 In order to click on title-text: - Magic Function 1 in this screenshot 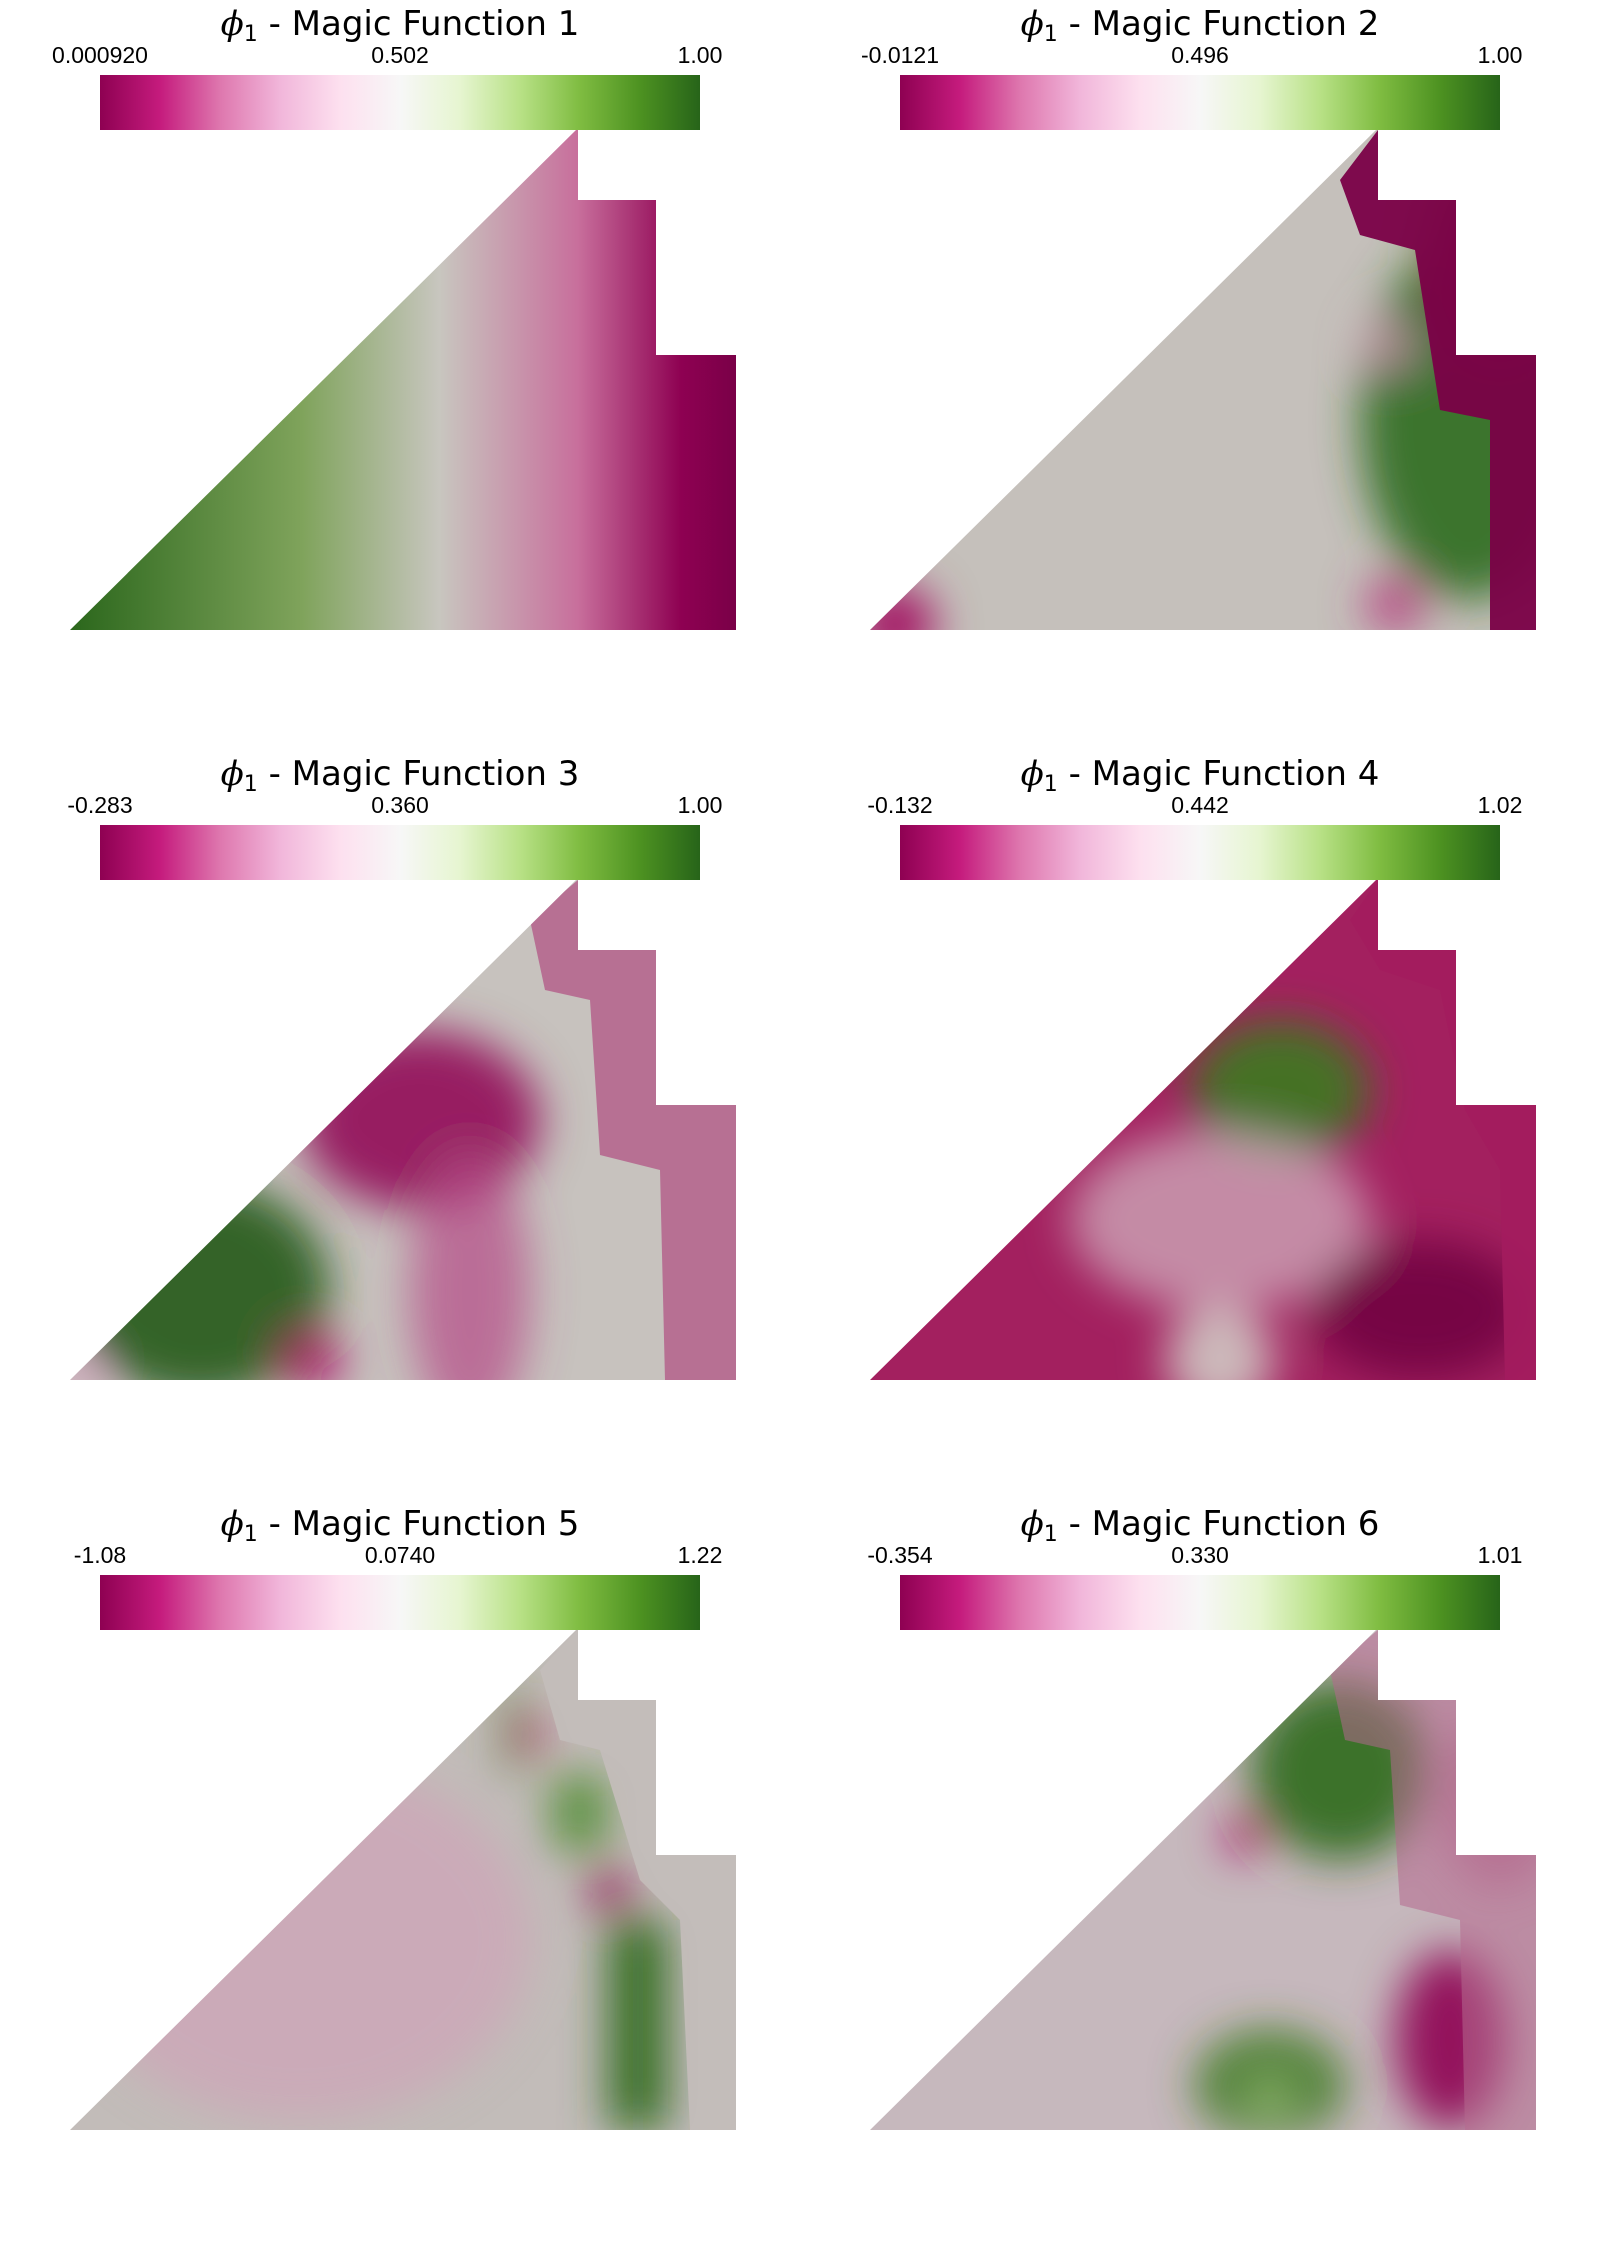, I will do `click(418, 24)`.